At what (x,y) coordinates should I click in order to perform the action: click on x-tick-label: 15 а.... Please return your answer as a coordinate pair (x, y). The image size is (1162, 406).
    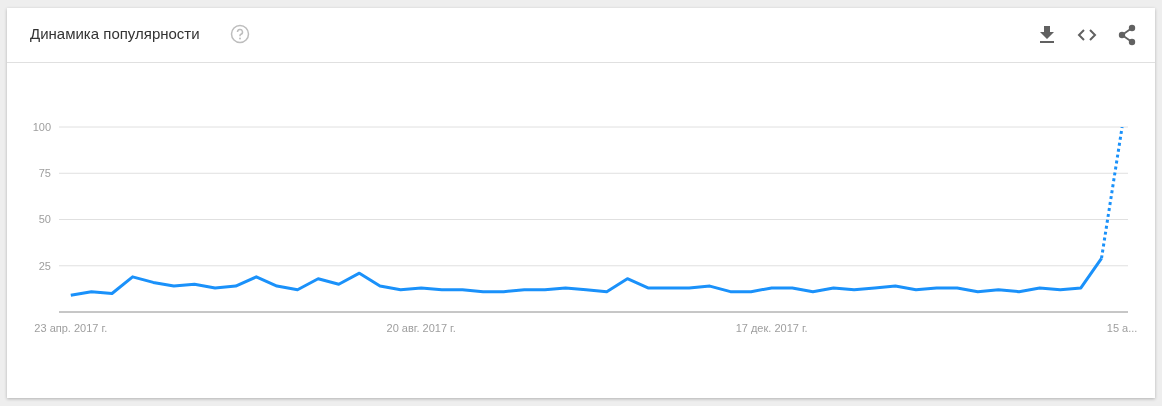
    Looking at the image, I should click on (1122, 327).